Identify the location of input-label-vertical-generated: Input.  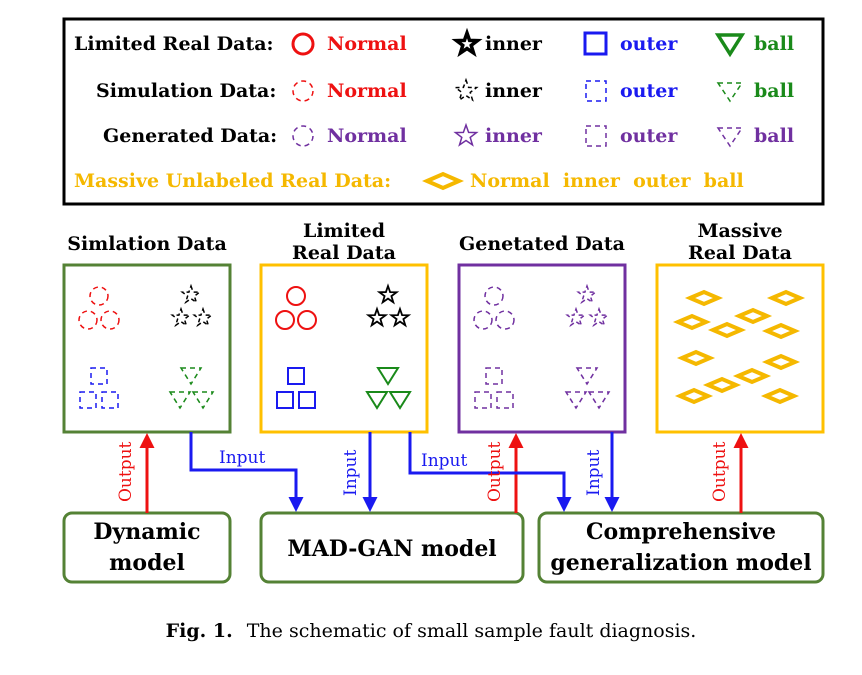
(594, 473).